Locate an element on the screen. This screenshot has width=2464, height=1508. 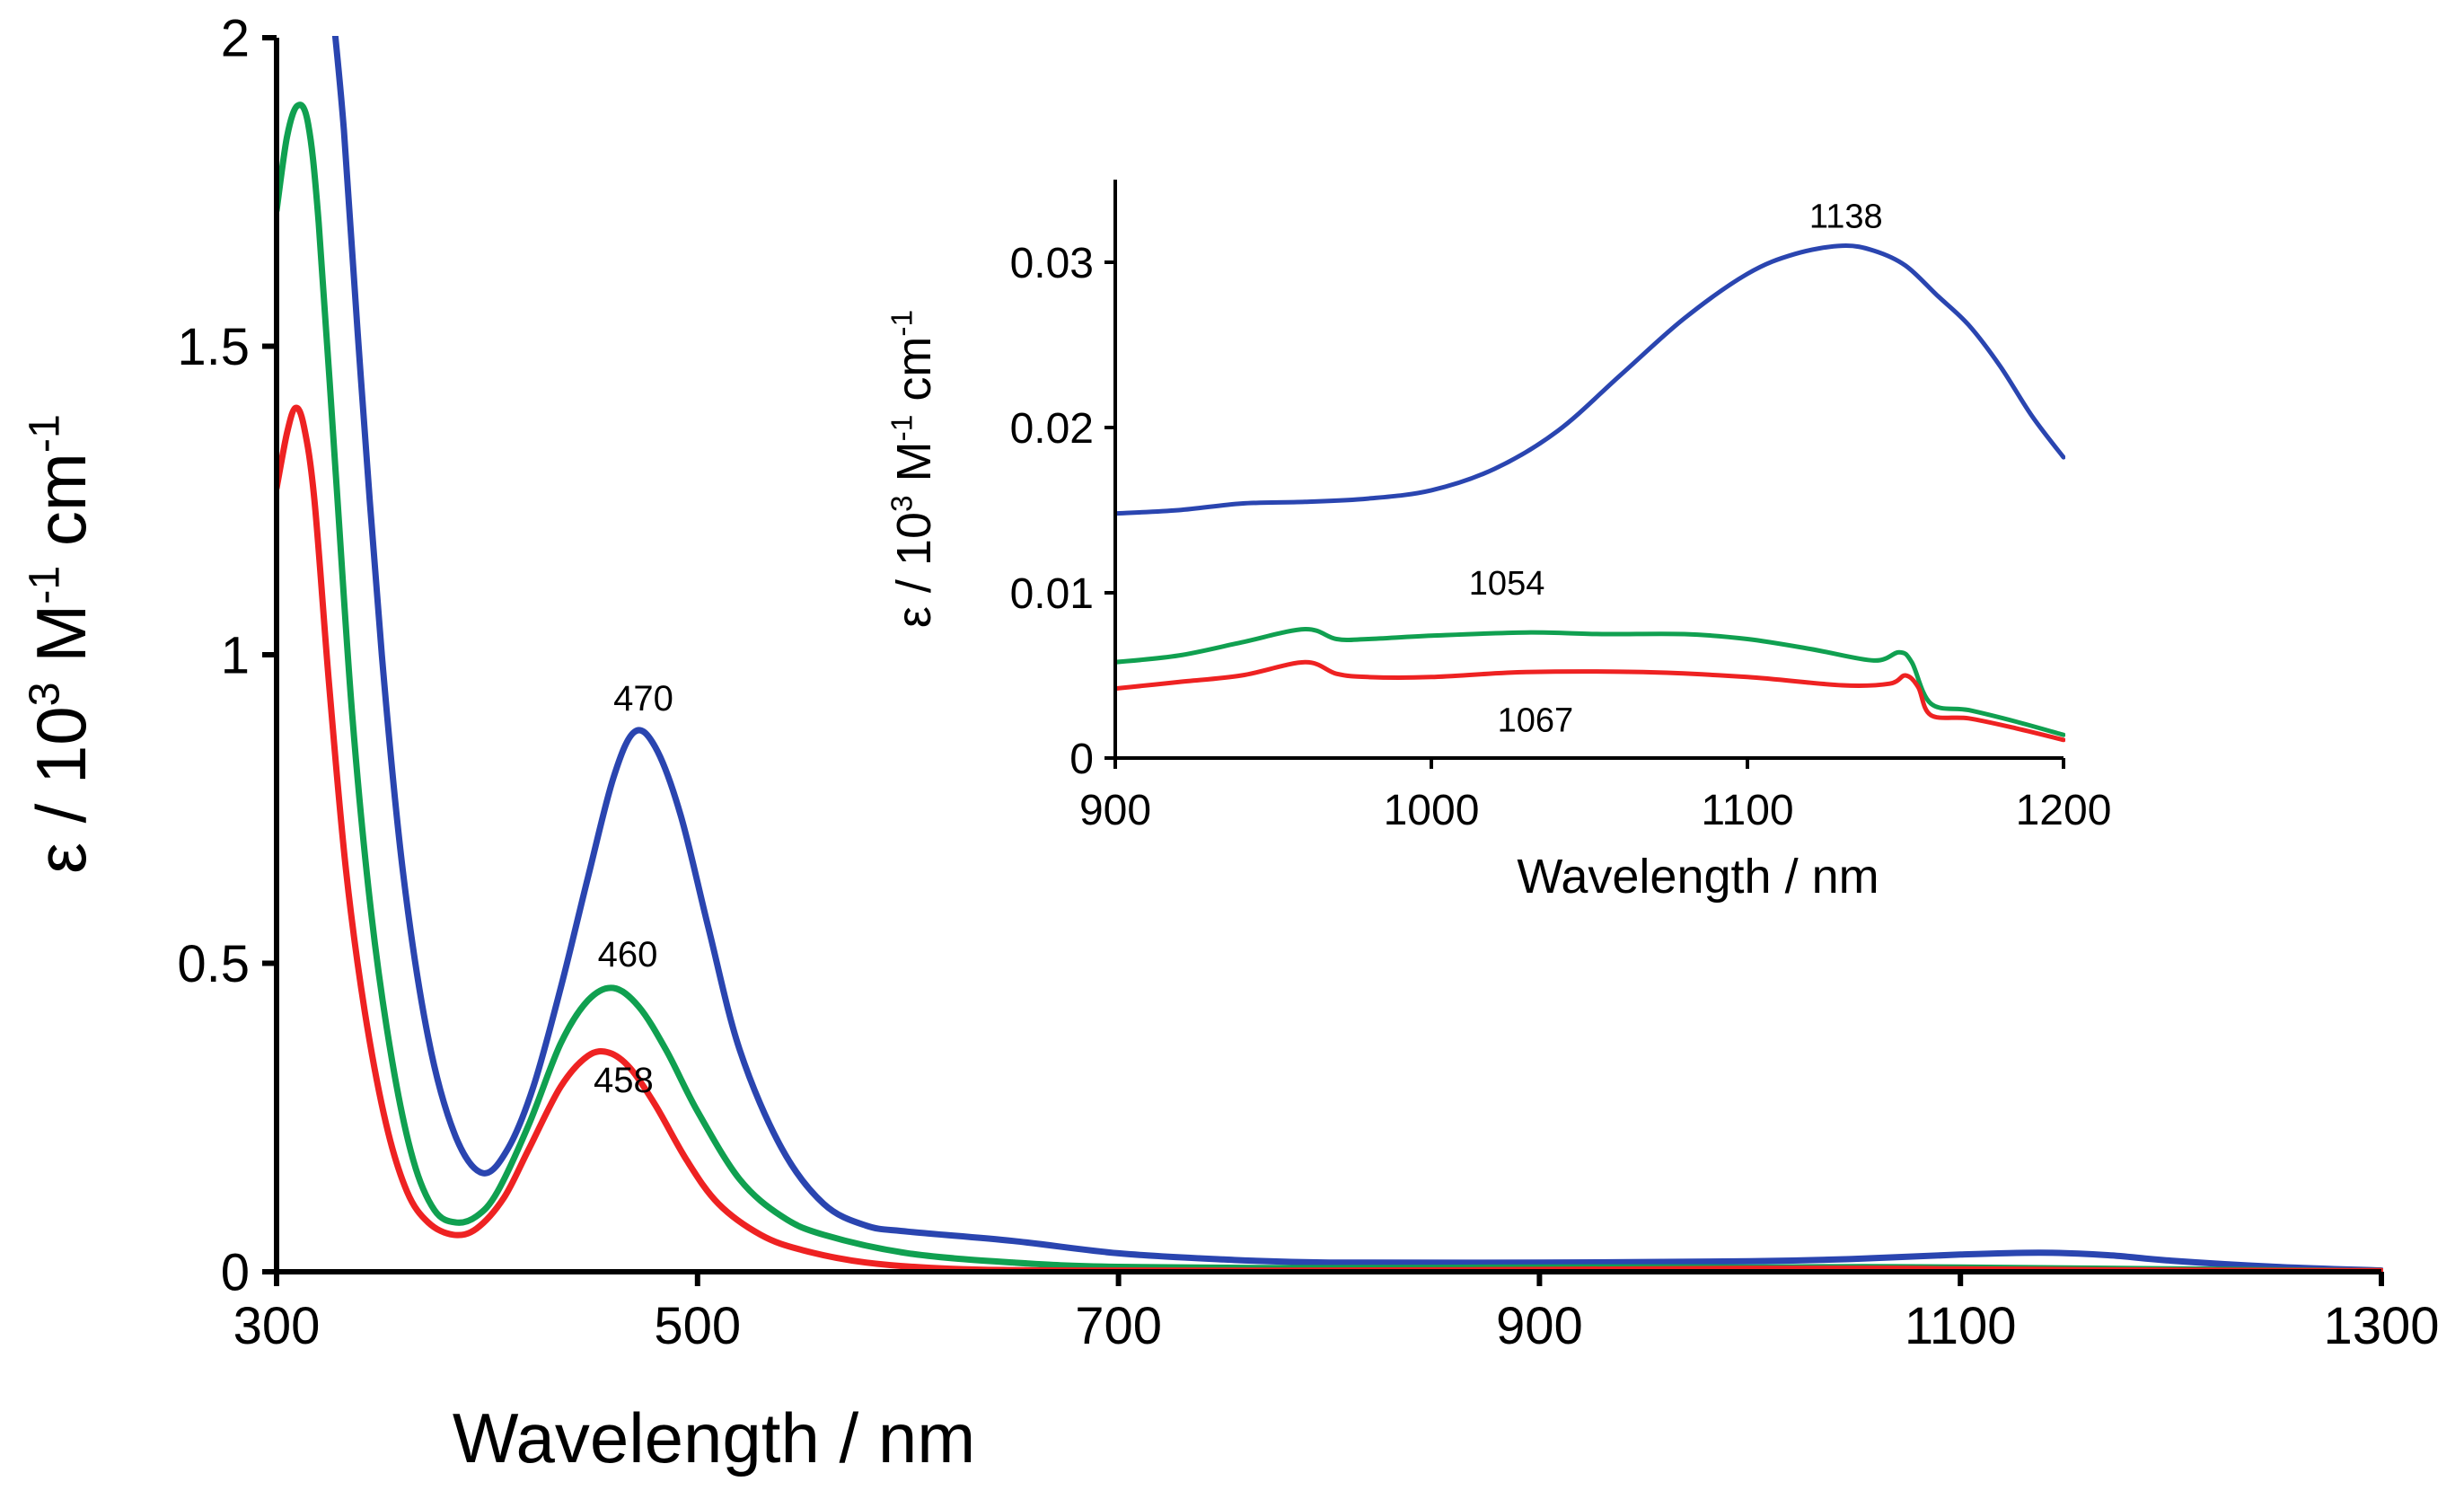
main-x-tick-label: 300 is located at coordinates (277, 1326).